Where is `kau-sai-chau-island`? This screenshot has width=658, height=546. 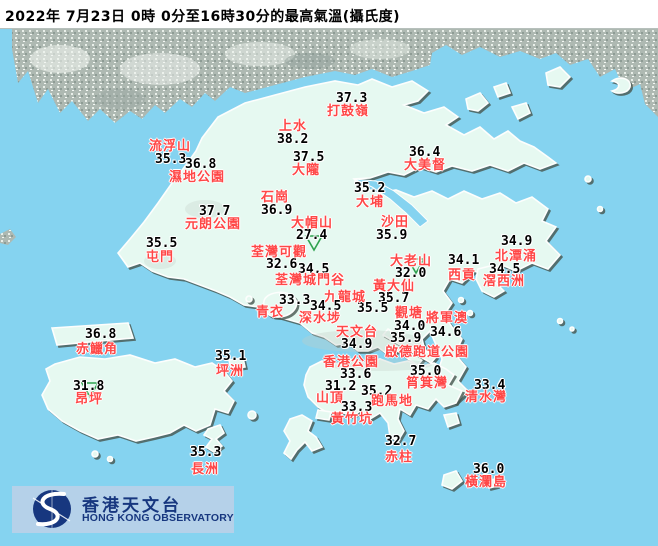
kau-sai-chau-island is located at coordinates (490, 281).